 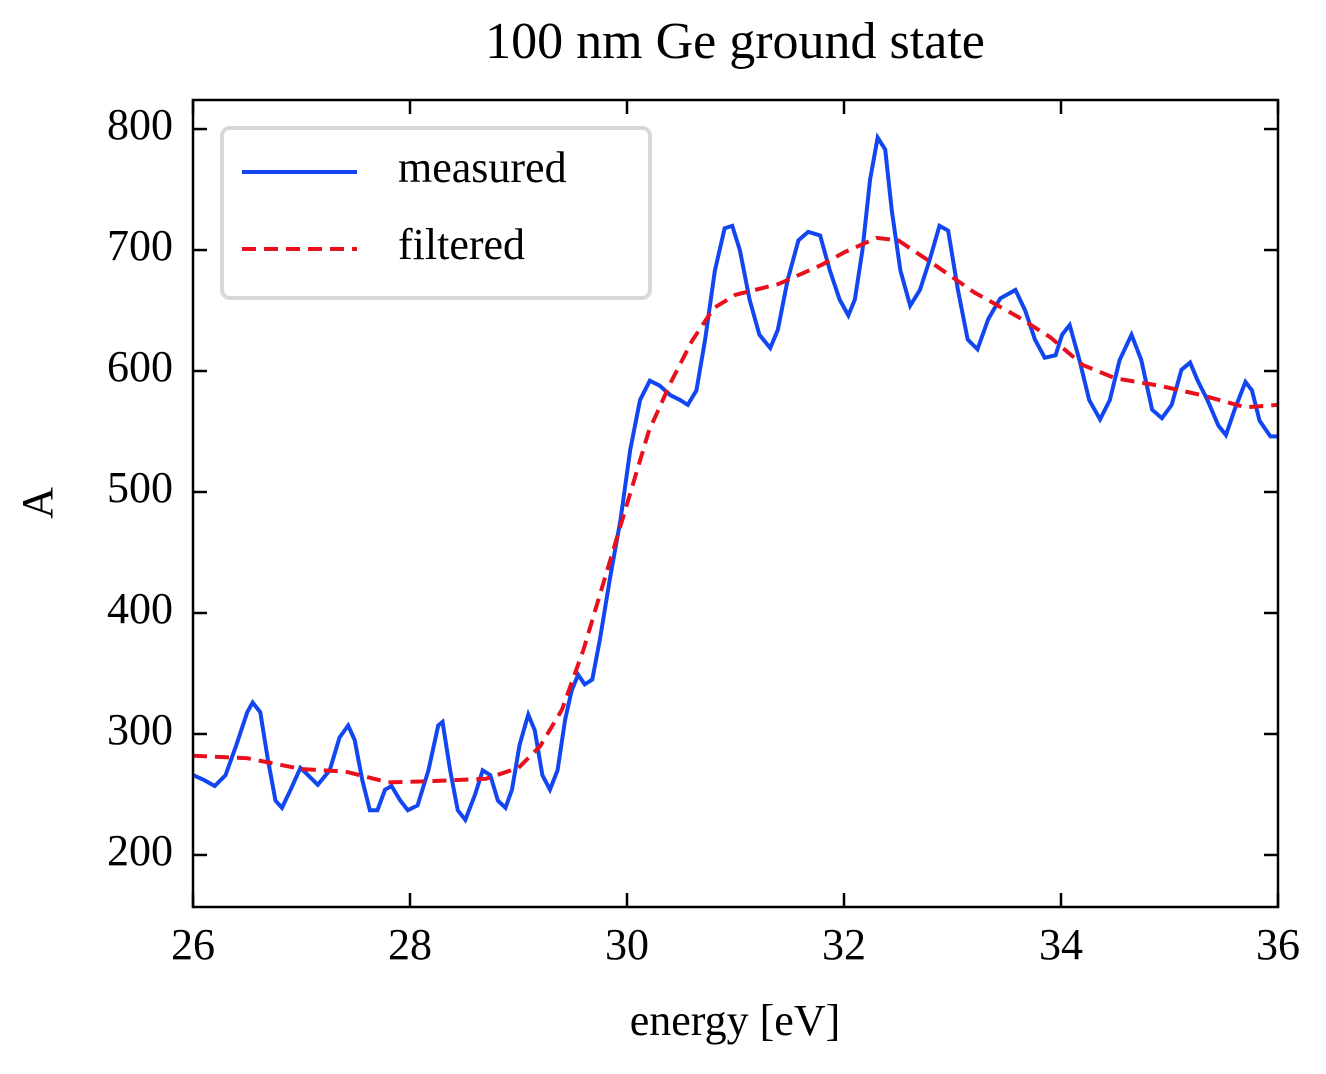 What do you see at coordinates (482, 167) in the screenshot?
I see `legend-label: measured` at bounding box center [482, 167].